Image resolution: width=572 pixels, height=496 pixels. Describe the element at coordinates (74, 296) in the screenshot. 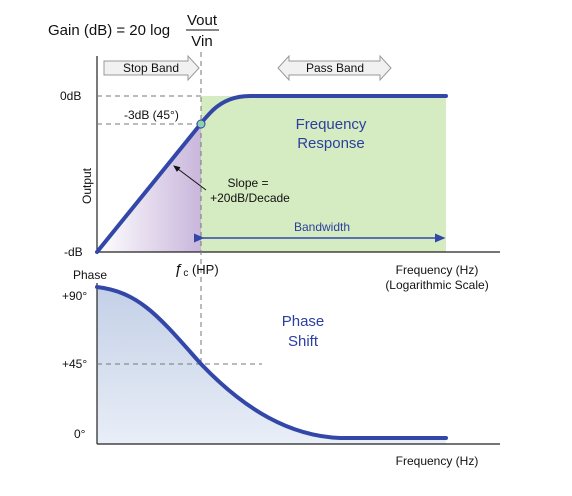

I see `phase-tick-90: +90°` at that location.